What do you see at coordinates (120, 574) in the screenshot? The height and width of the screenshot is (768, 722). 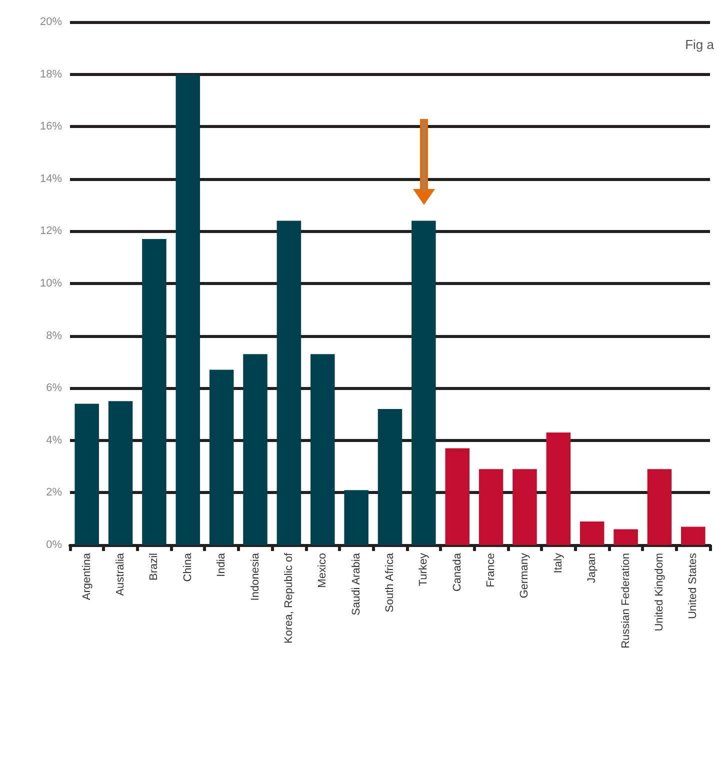 I see `x-tick-label: Australia` at bounding box center [120, 574].